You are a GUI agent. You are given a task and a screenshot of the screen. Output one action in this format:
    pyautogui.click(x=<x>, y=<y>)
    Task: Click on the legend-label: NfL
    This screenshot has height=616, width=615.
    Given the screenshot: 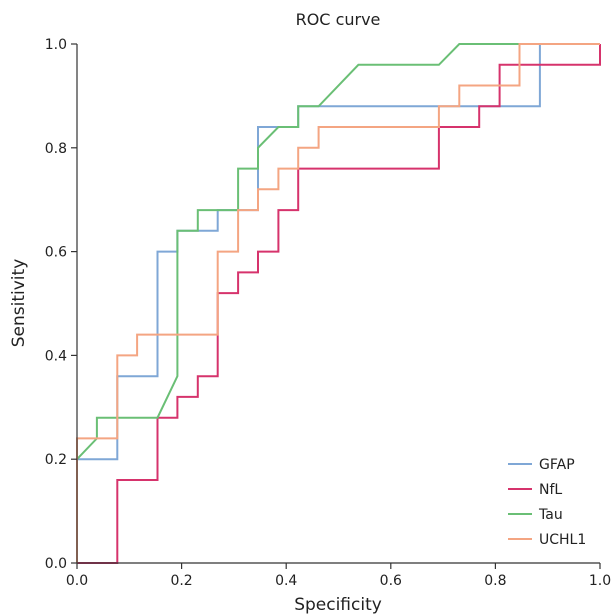 What is the action you would take?
    pyautogui.click(x=550, y=490)
    